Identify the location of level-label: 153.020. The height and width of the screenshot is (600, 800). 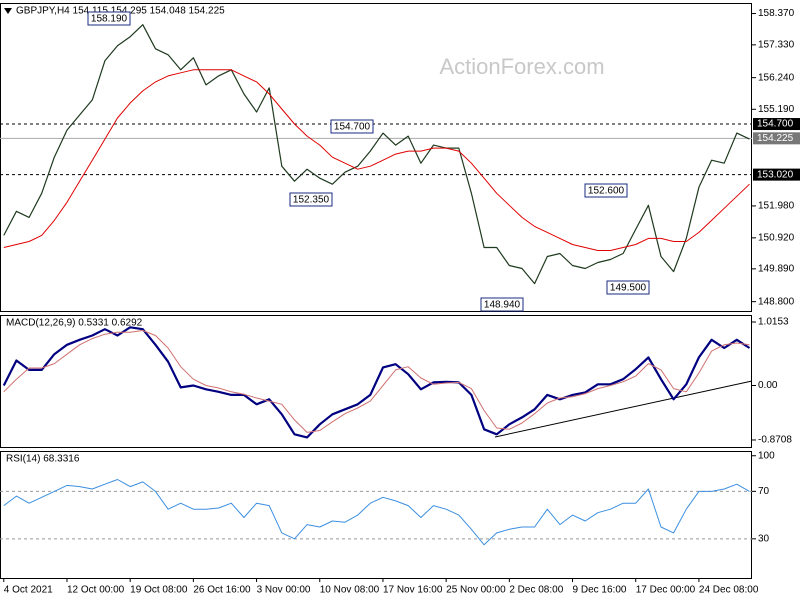
(775, 174).